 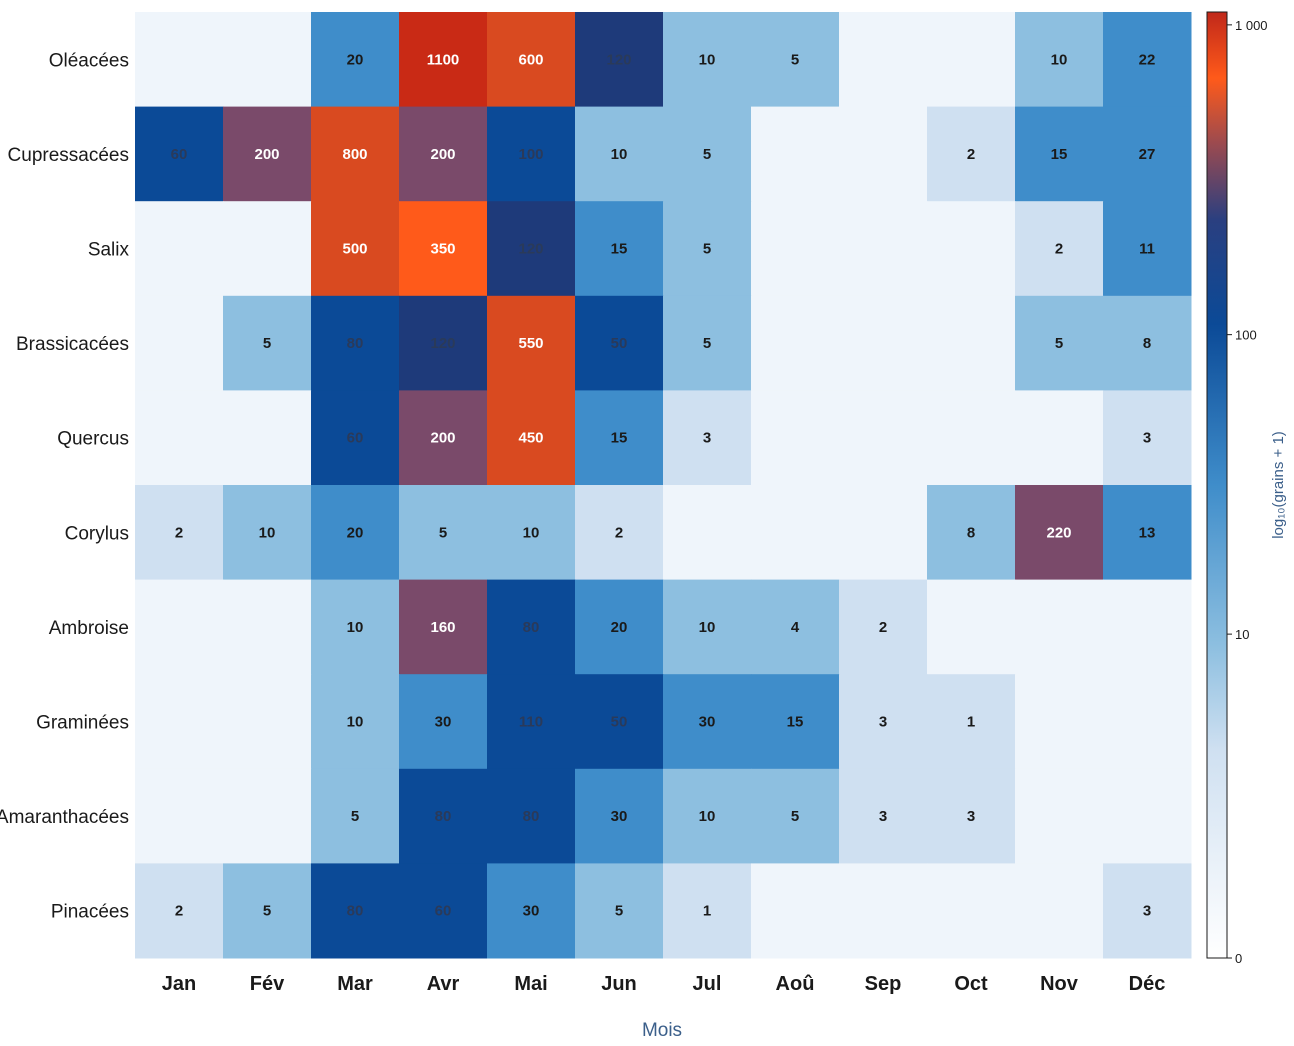 I want to click on cell-value-label: 220, so click(x=1058, y=532).